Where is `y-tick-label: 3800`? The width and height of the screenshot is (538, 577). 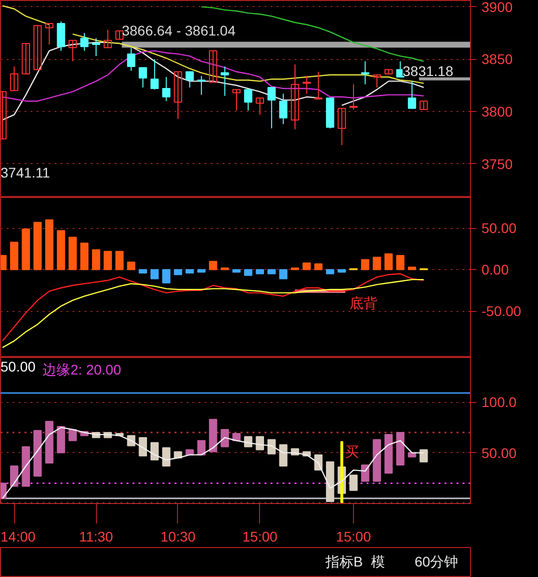 y-tick-label: 3800 is located at coordinates (497, 112).